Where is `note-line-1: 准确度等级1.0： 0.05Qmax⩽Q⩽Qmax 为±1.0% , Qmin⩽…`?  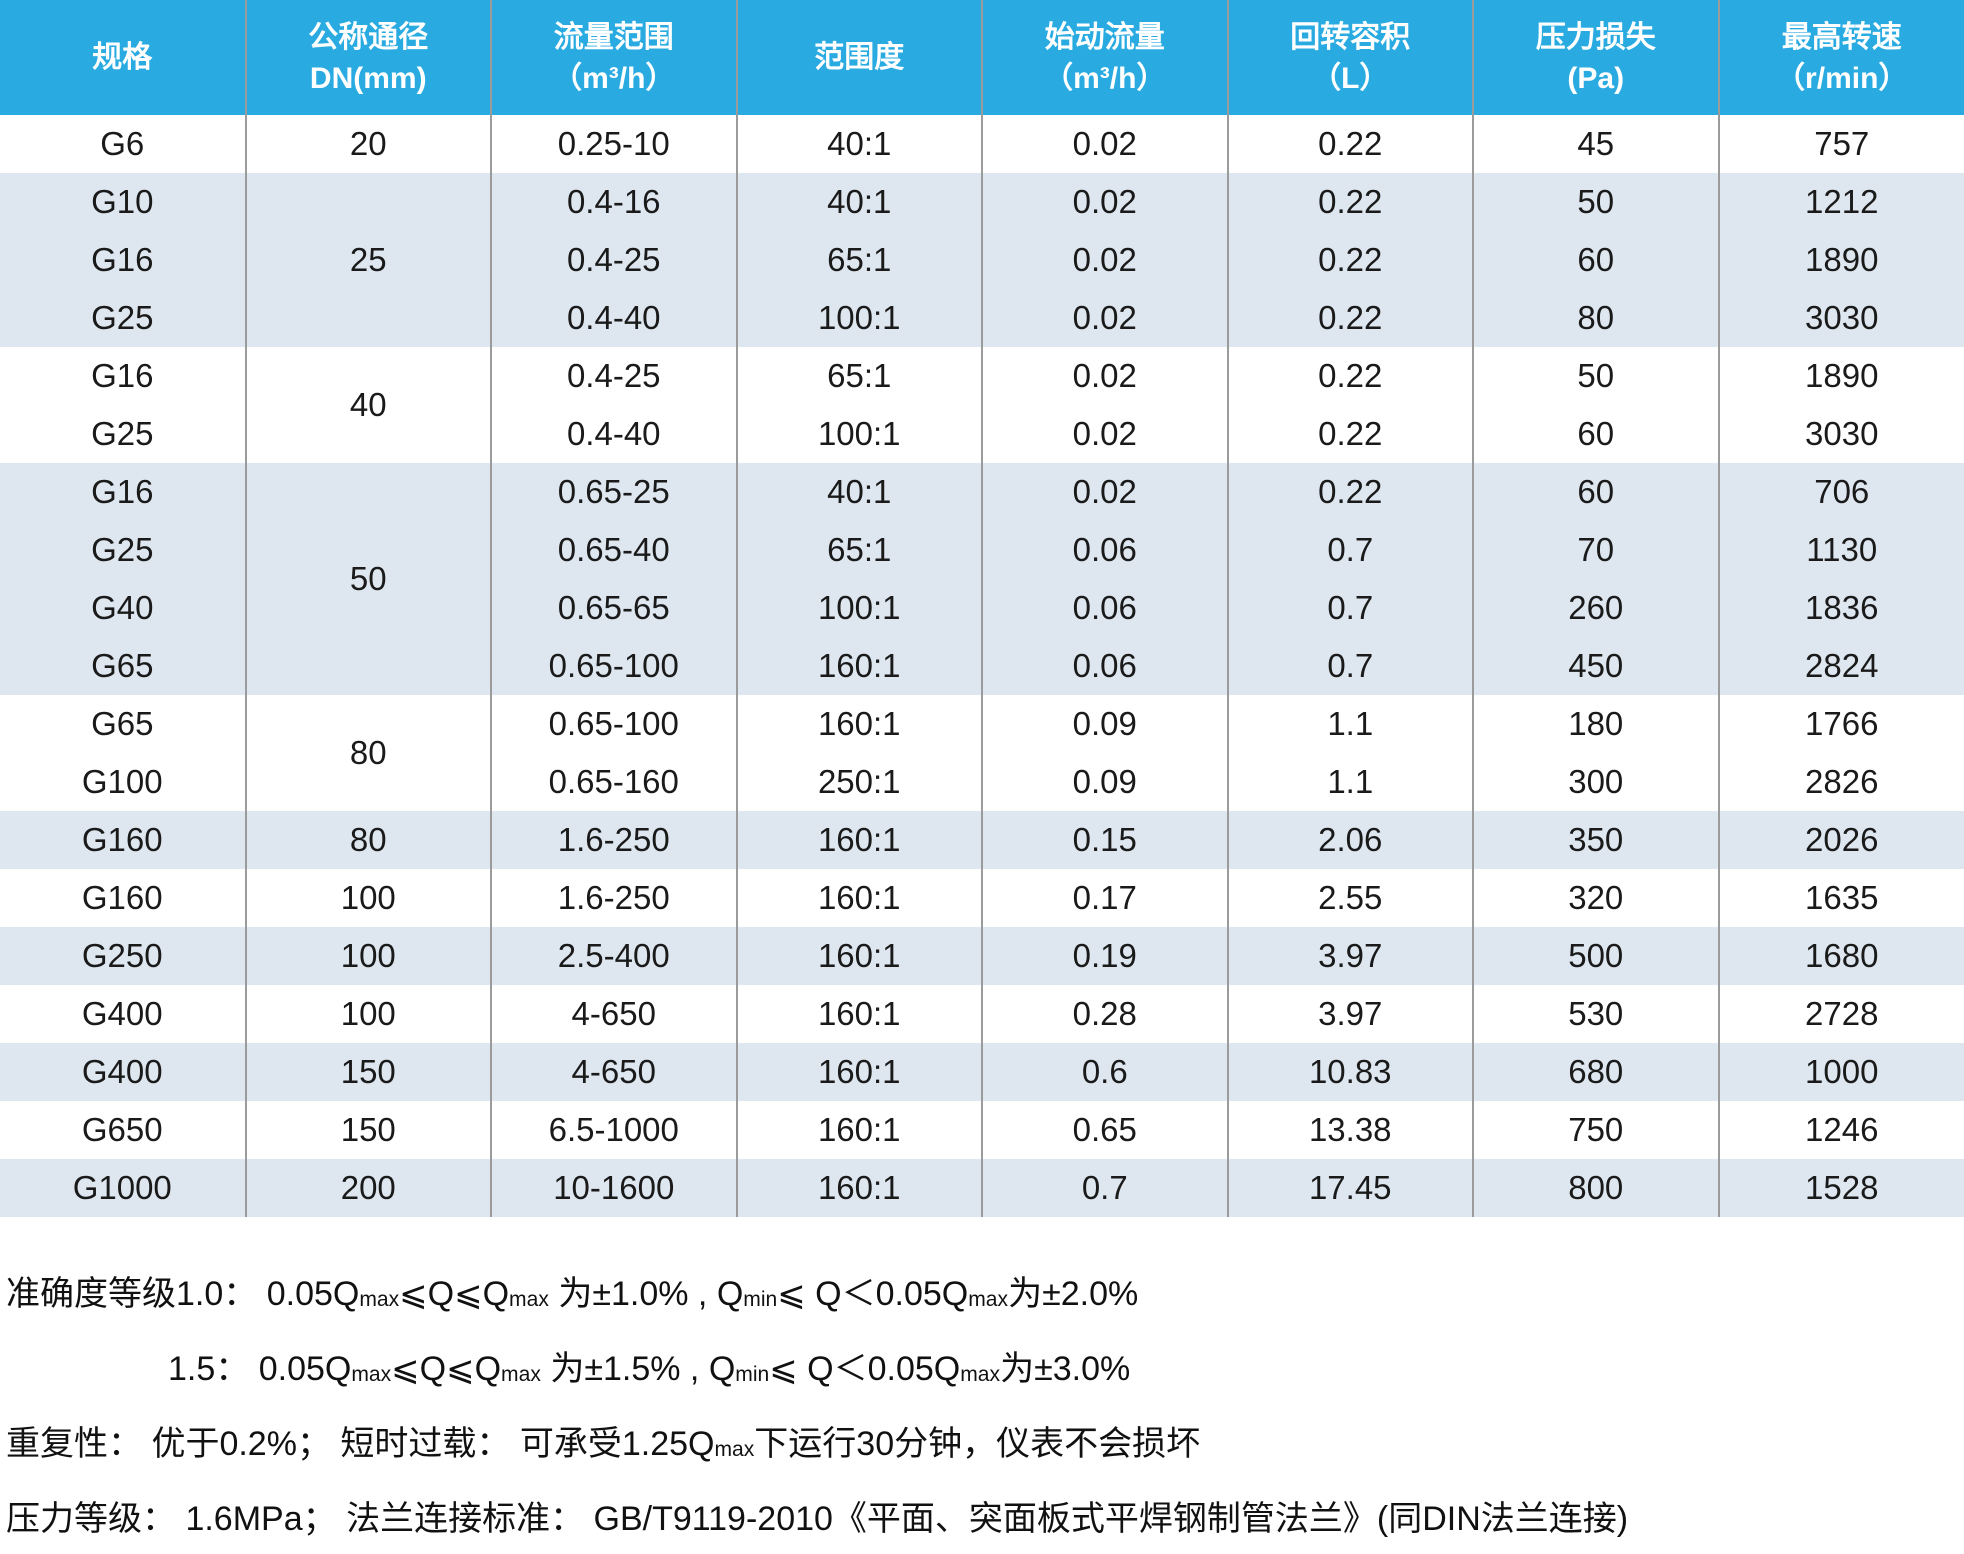
note-line-1: 准确度等级1.0： 0.05Qmax⩽Q⩽Qmax 为±1.0% , Qmin⩽… is located at coordinates (985, 1296).